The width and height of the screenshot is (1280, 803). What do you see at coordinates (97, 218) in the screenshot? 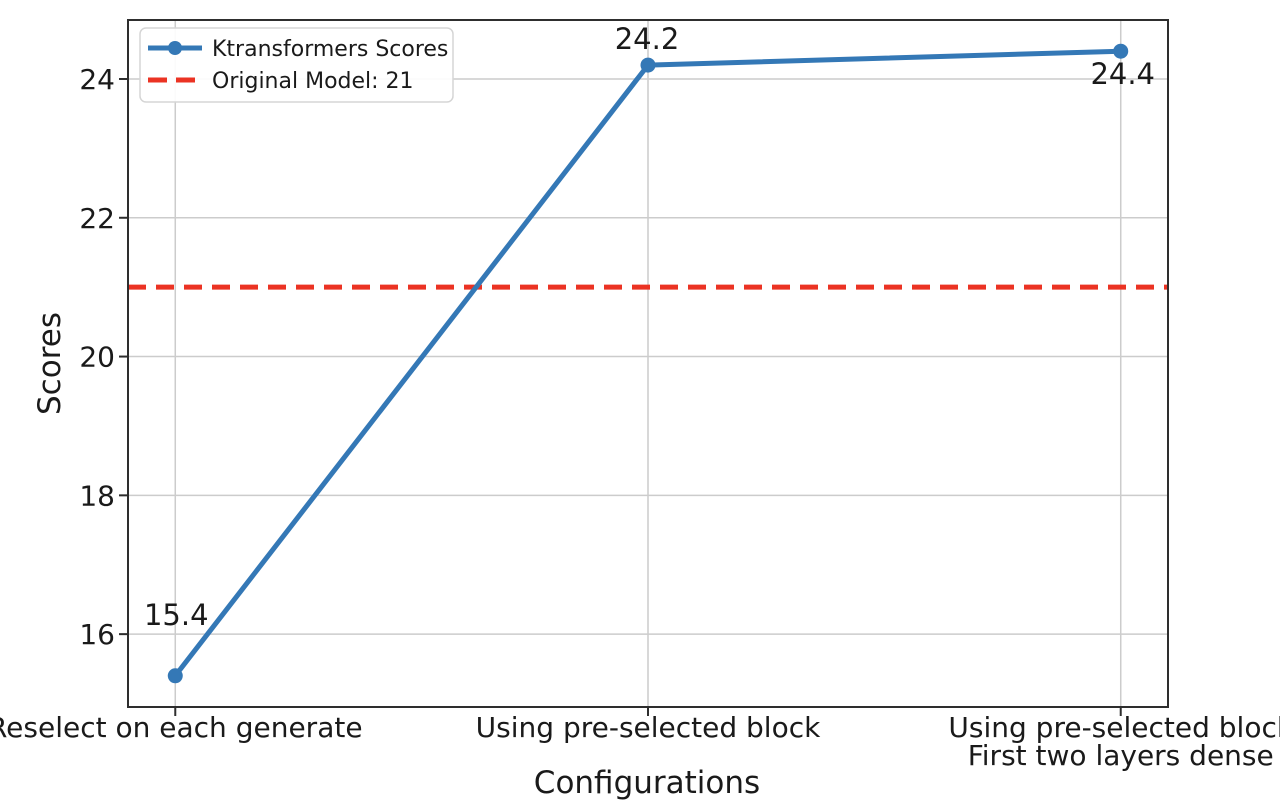
I see `y-tick-label-22: 22` at bounding box center [97, 218].